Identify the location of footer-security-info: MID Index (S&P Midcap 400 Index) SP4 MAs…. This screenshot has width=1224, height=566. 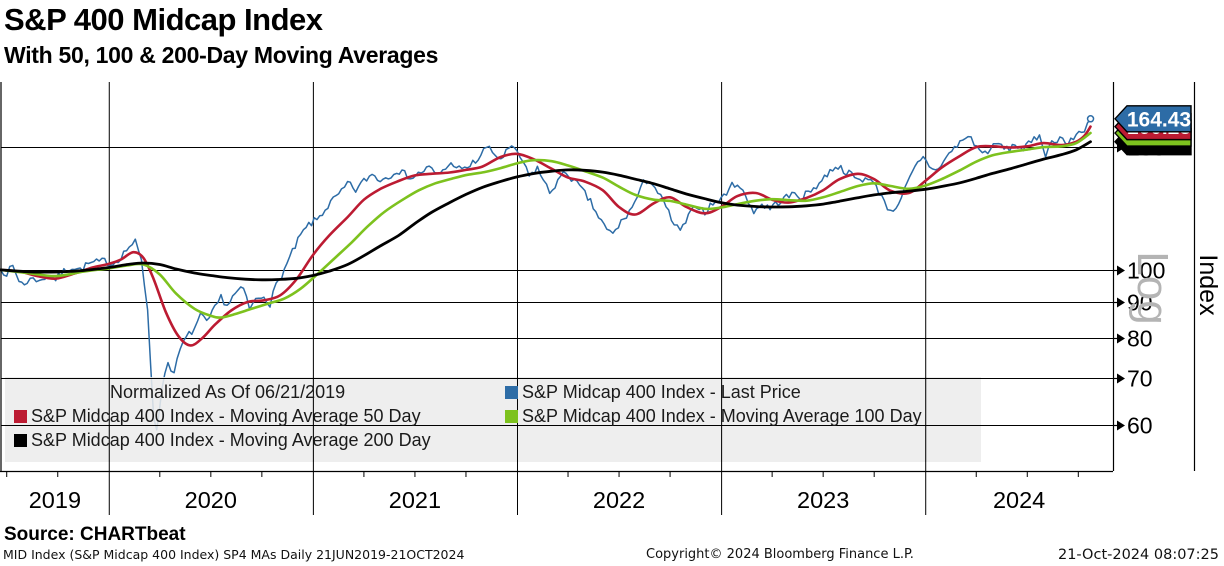
(234, 554).